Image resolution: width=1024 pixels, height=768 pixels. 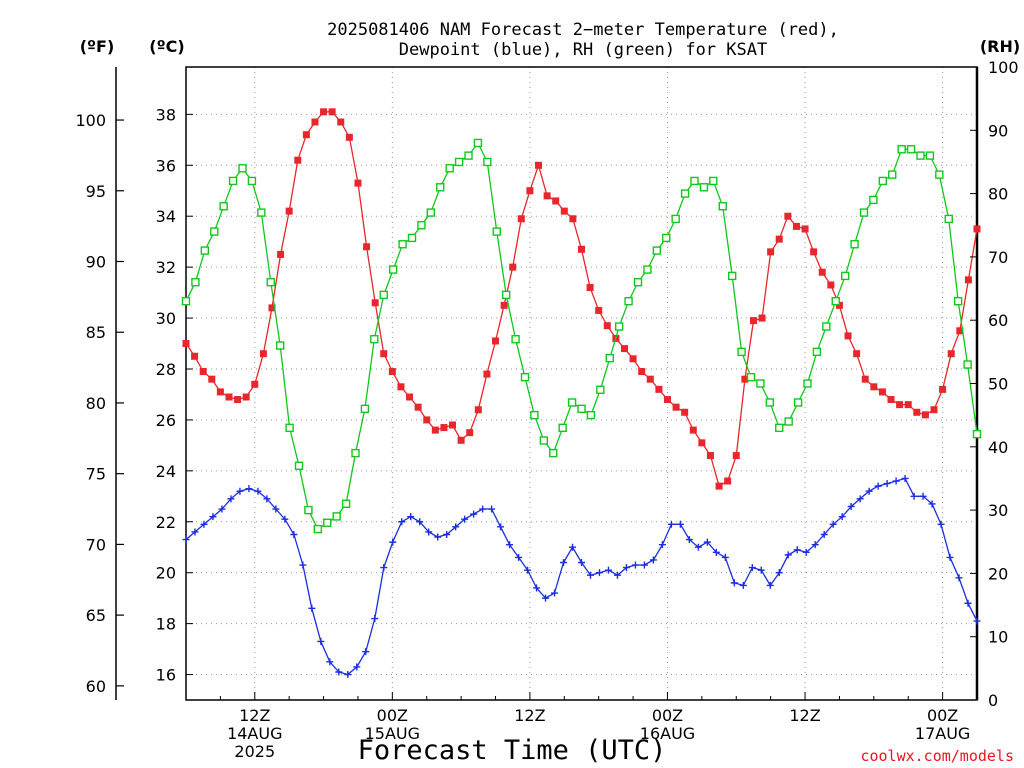 I want to click on rh-tick-label: 70, so click(x=998, y=257).